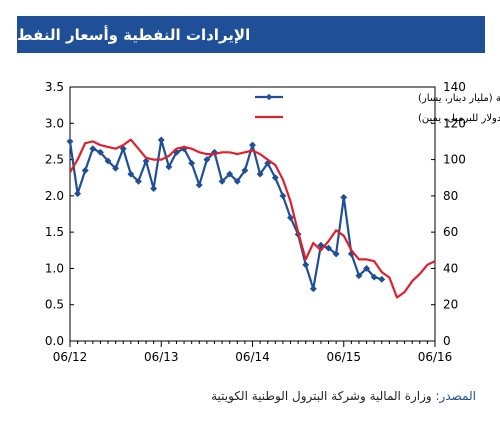  I want to click on legend-entry-label: سعر نفط الكويت (دولار للبرميل، يمين), so click(459, 118).